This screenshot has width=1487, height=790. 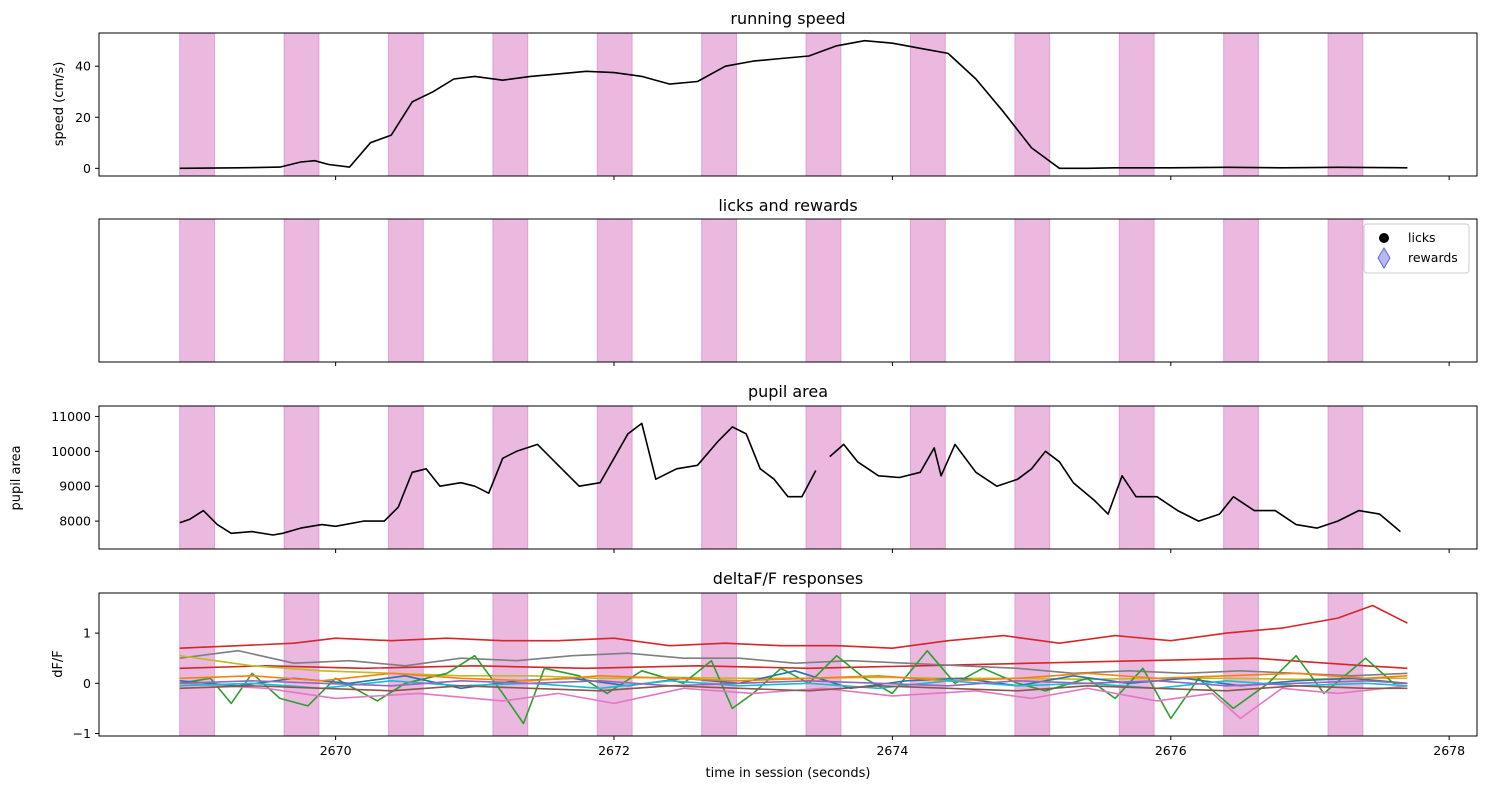 I want to click on panel-title-licks-rewards: licks and rewards, so click(x=787, y=205).